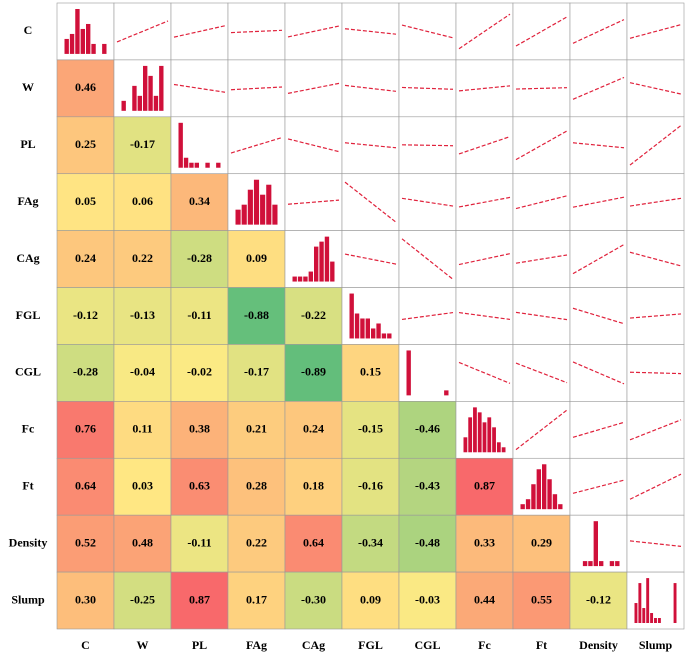 The image size is (685, 655). What do you see at coordinates (142, 201) in the screenshot?
I see `correlation-label: 0.06` at bounding box center [142, 201].